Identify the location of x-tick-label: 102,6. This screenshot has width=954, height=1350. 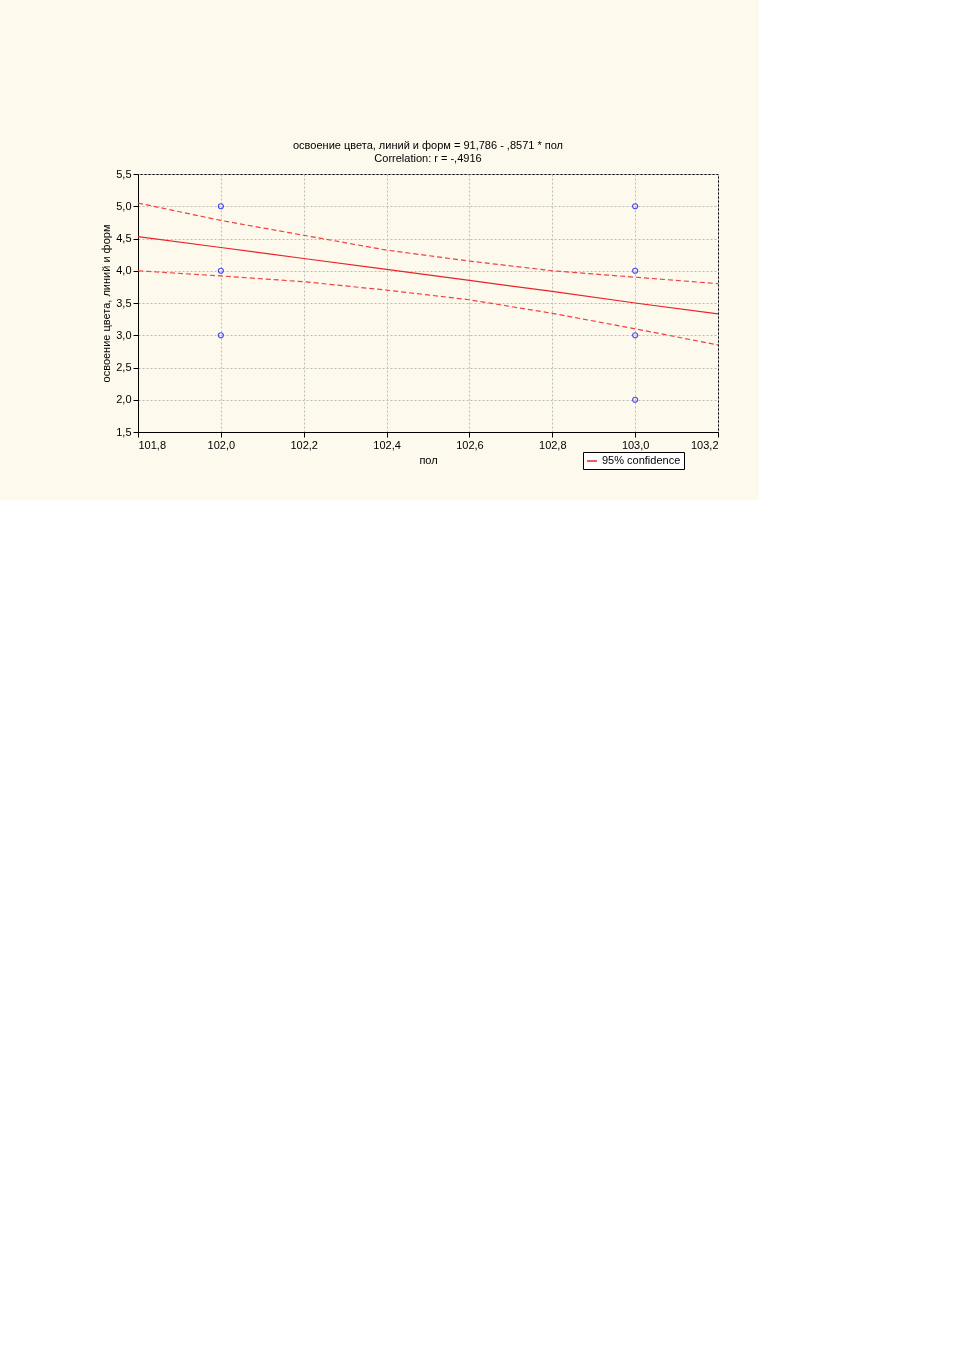
(470, 444).